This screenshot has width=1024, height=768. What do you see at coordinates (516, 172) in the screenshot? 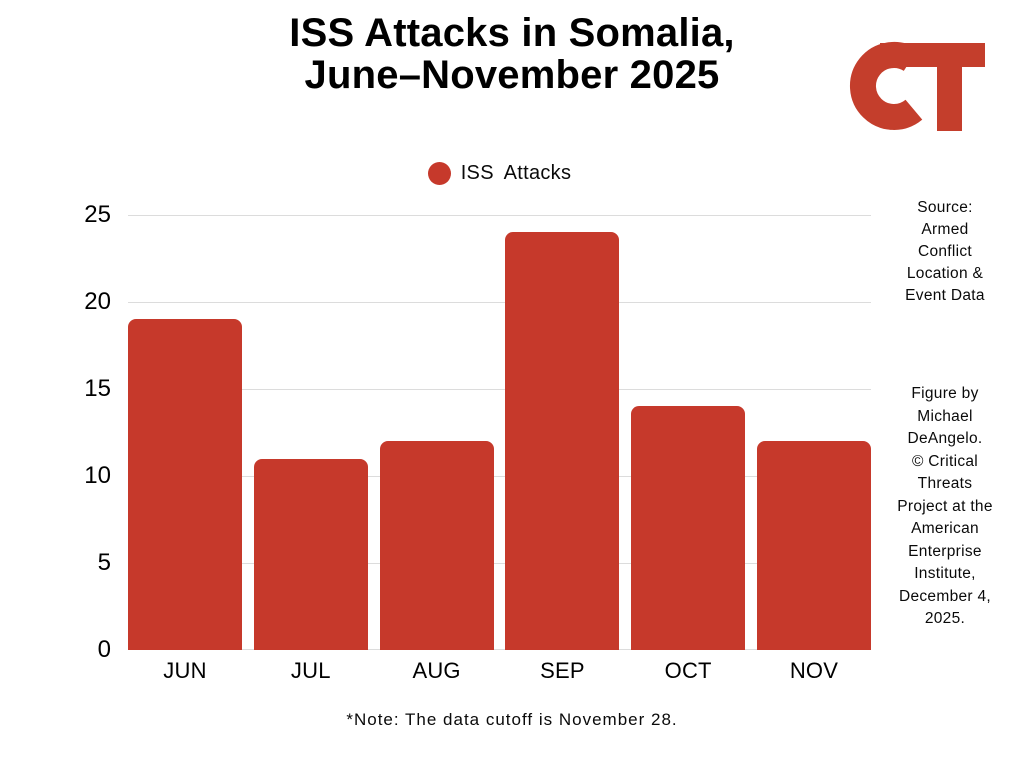
I see `legend-label: ISS Attacks` at bounding box center [516, 172].